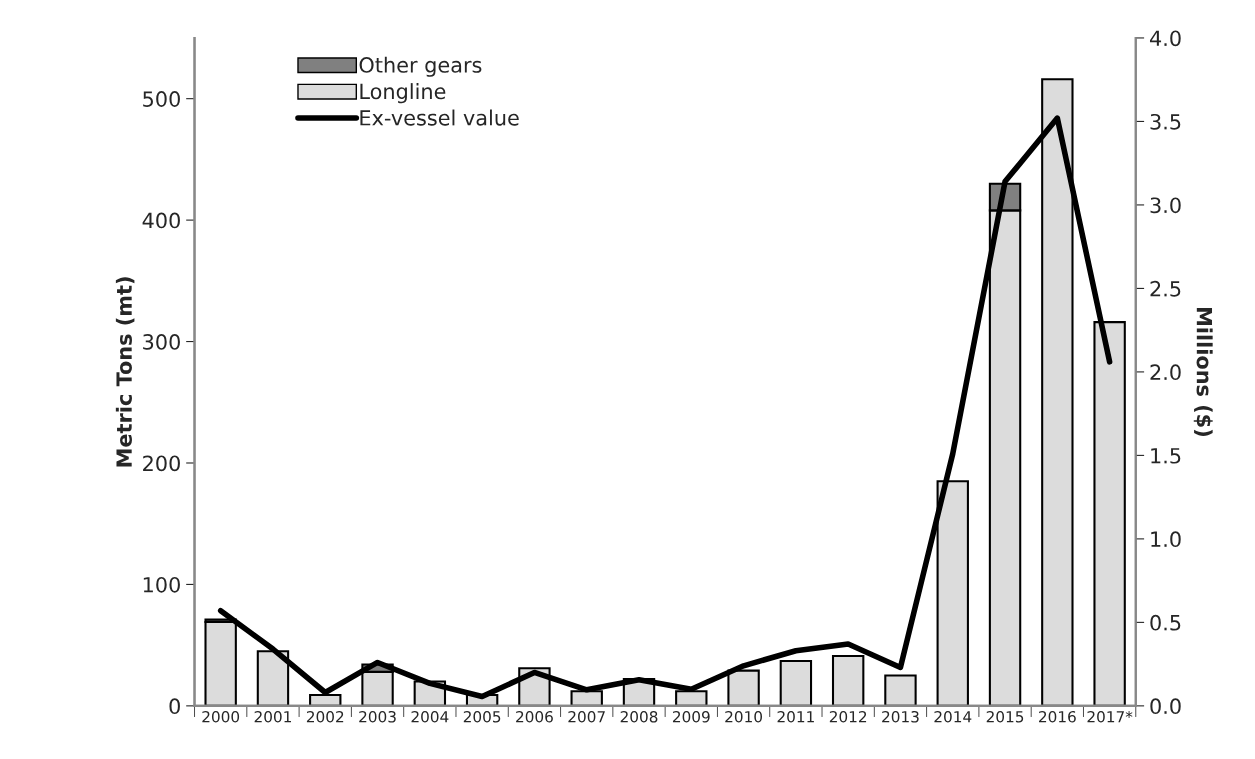  Describe the element at coordinates (1165, 38) in the screenshot. I see `y2-tick-label: 4.0` at that location.